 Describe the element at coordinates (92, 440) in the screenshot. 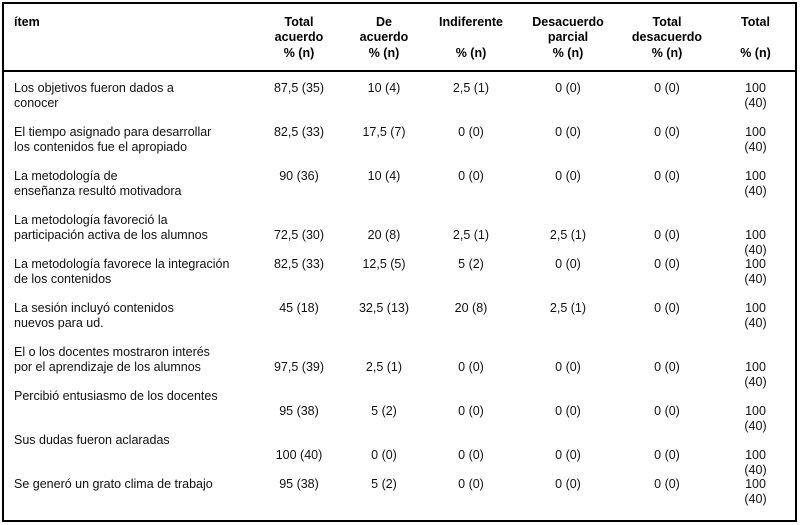

I see `row-item-label: Sus dudas fueron aclaradas` at that location.